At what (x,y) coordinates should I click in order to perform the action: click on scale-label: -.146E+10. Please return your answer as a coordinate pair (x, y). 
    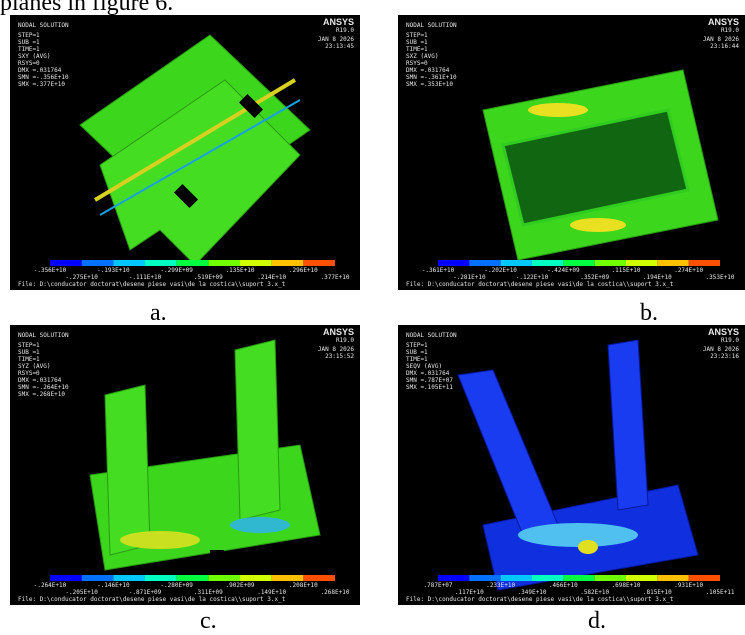
    Looking at the image, I should click on (113, 585).